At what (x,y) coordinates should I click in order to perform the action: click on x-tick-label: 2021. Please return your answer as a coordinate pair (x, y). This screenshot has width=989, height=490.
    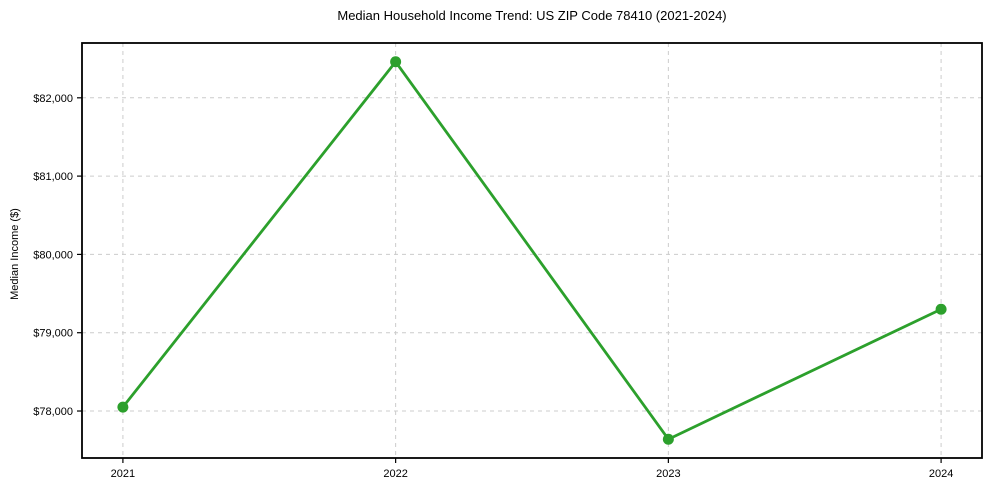
    Looking at the image, I should click on (123, 474).